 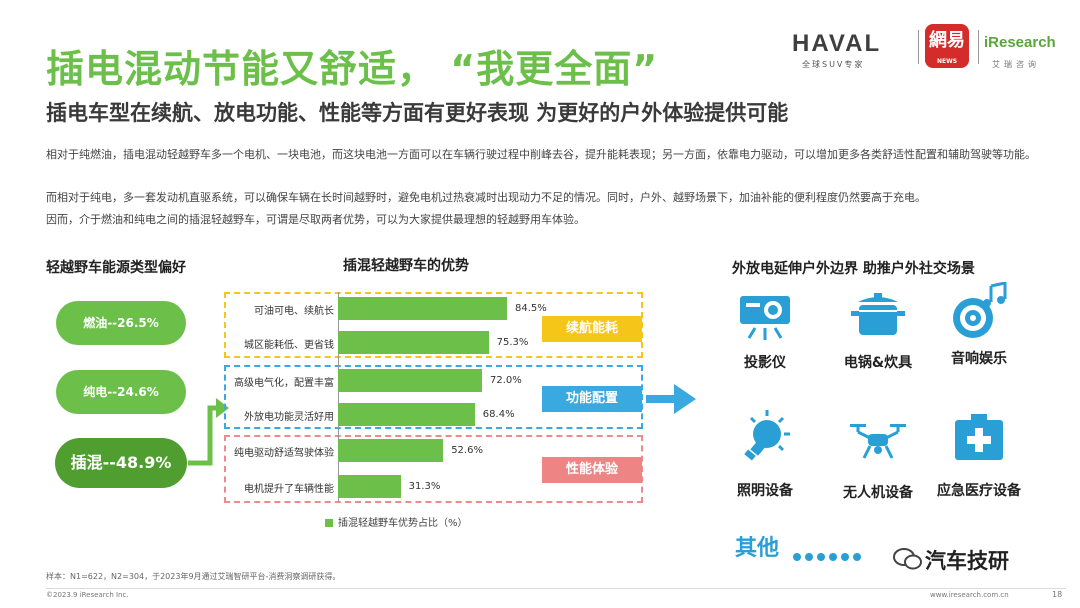 I want to click on group-tag-features: 功能配置, so click(x=592, y=399).